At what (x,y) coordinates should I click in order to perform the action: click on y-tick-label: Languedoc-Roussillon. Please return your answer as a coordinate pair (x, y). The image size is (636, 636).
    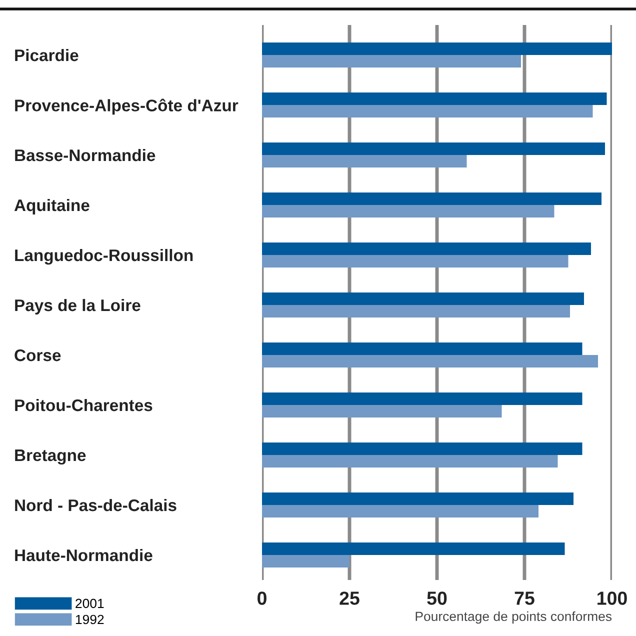
    Looking at the image, I should click on (104, 256).